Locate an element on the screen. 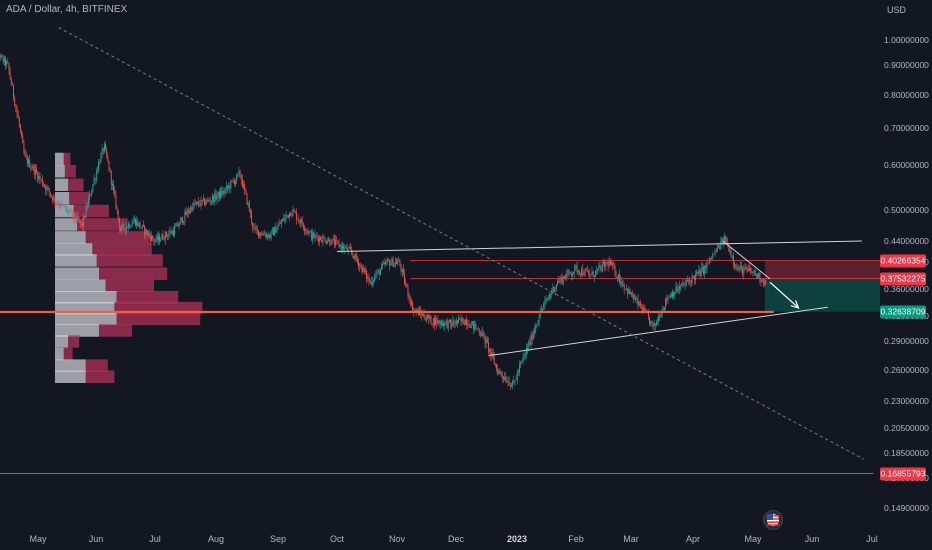  x-tick-label: 2023 is located at coordinates (517, 539).